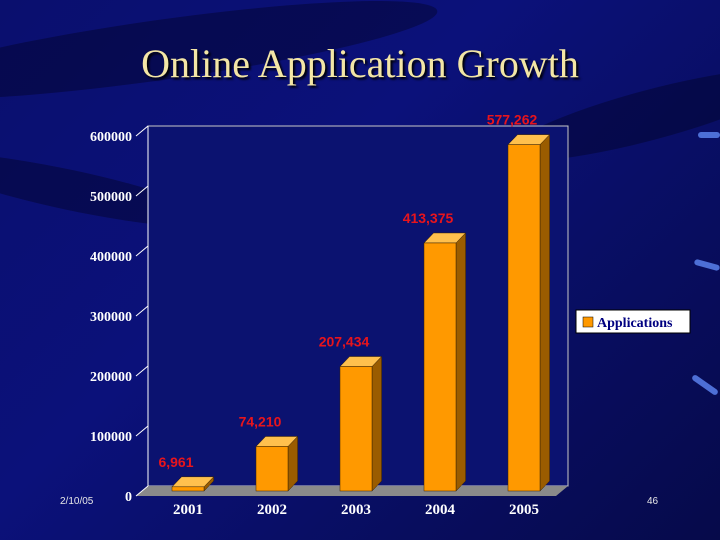 The height and width of the screenshot is (540, 720). I want to click on x-tick-label: 2004, so click(440, 510).